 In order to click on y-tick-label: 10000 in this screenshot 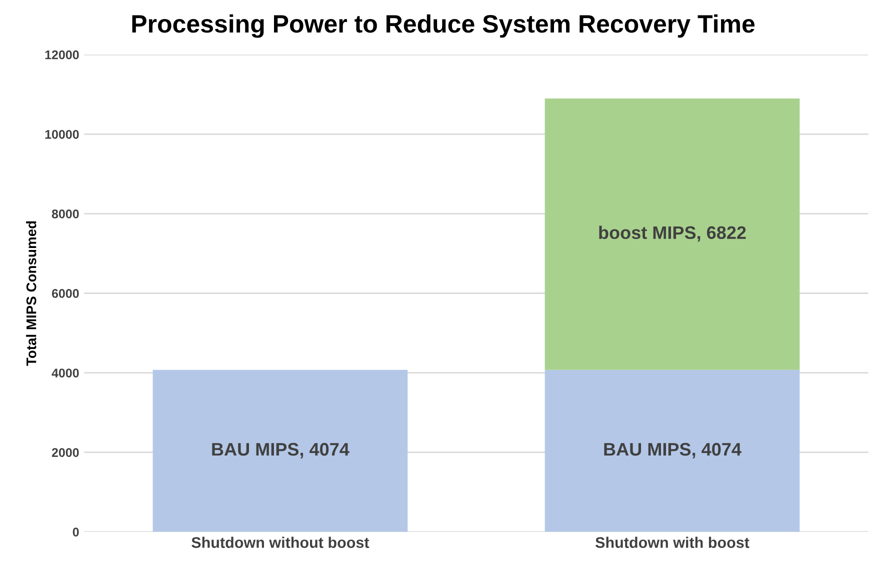, I will do `click(62, 134)`.